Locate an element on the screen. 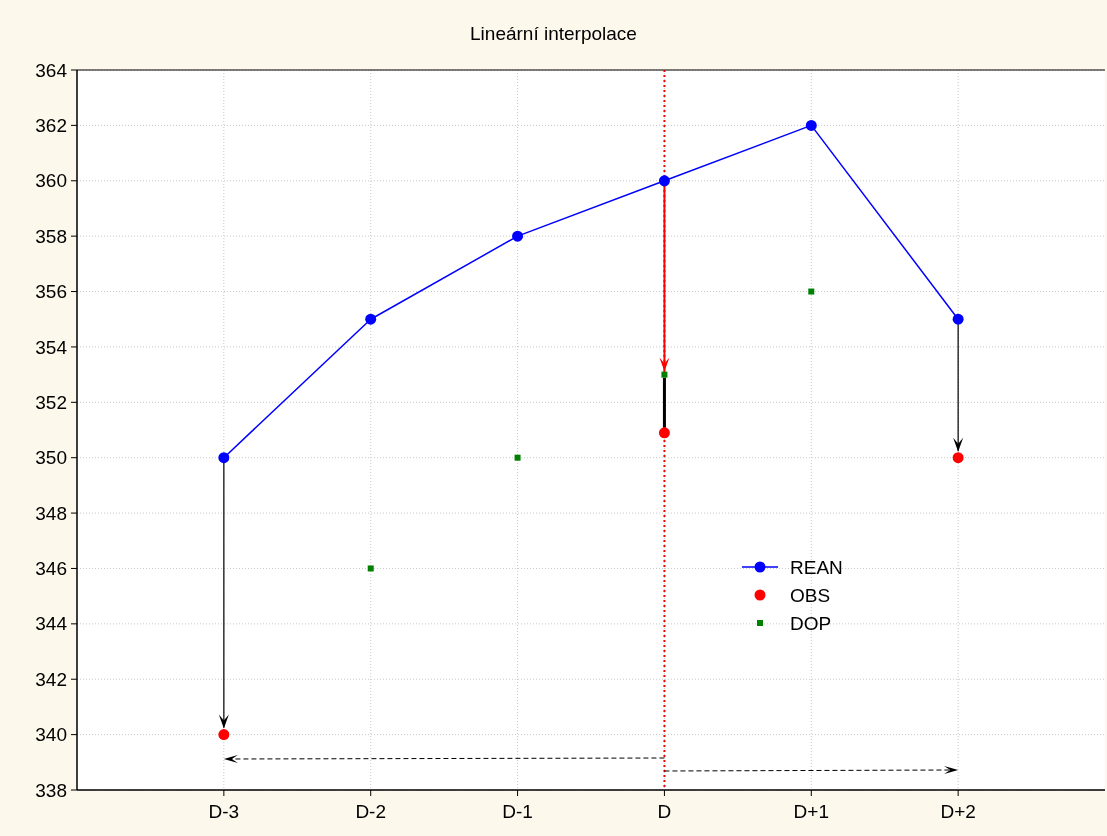  legend-label: DOP is located at coordinates (811, 623).